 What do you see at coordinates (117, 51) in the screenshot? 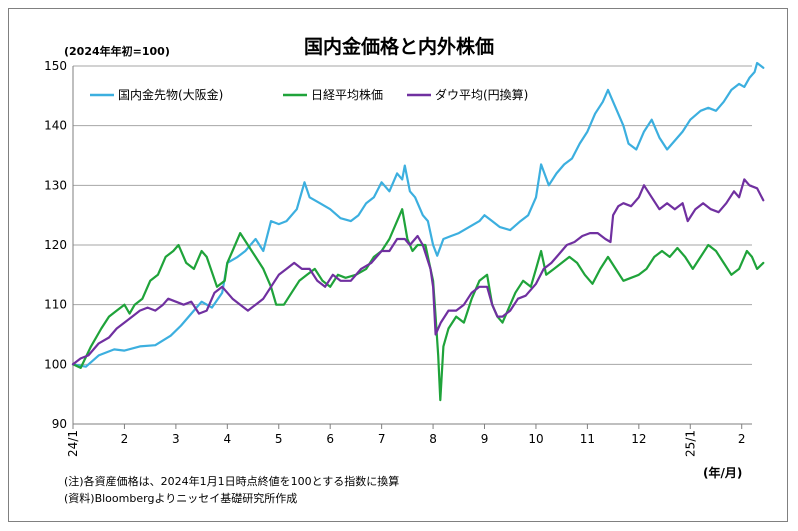
I see `index-base-note: (2024年年初=100)` at bounding box center [117, 51].